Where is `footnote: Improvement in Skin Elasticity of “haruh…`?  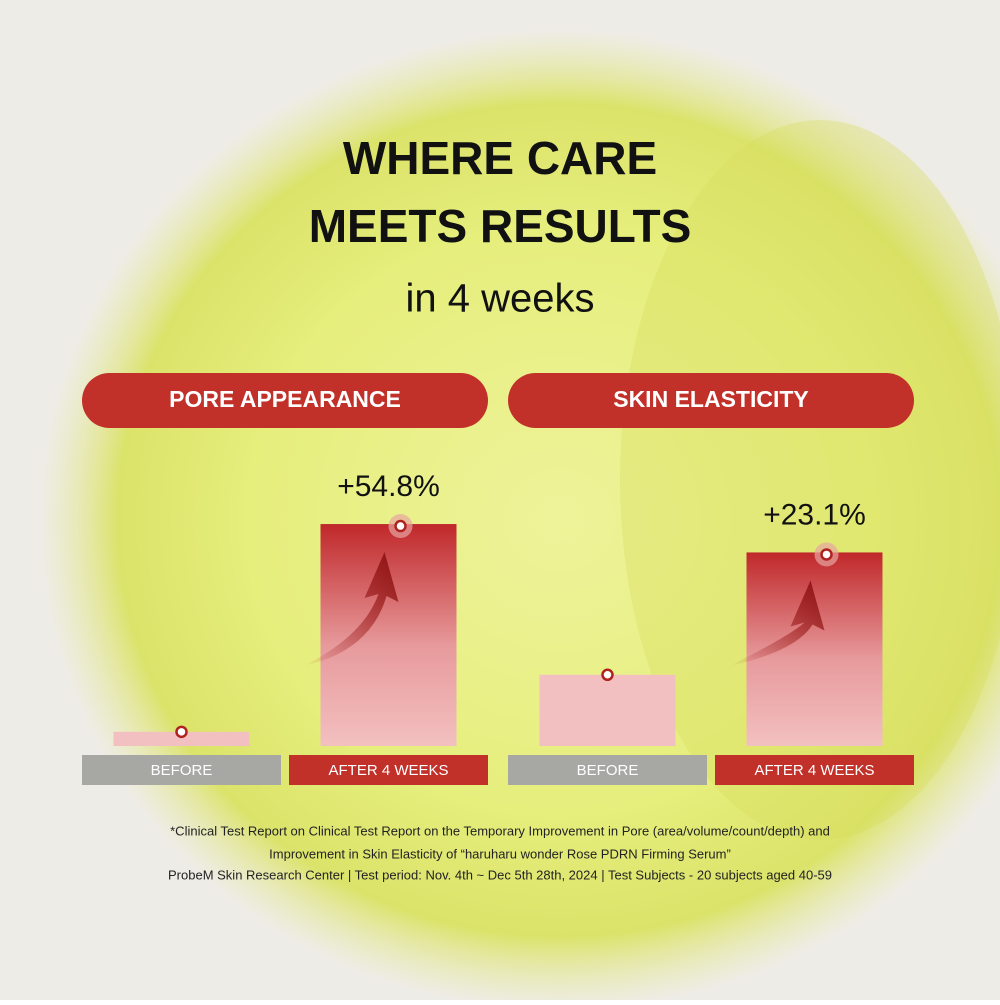 footnote: Improvement in Skin Elasticity of “haruh… is located at coordinates (500, 853).